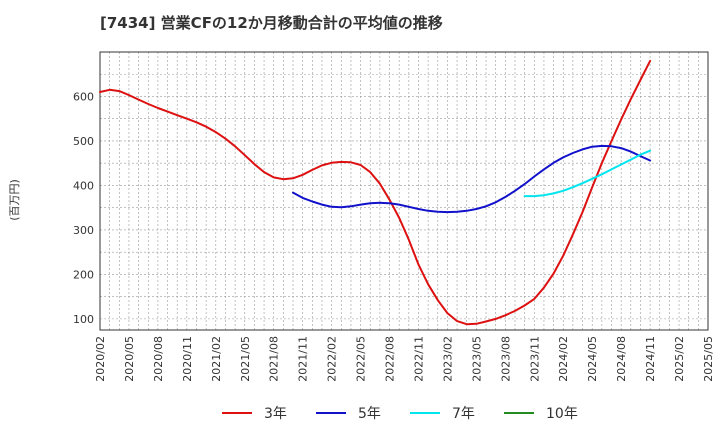  Describe the element at coordinates (129, 359) in the screenshot. I see `x-tick-label: 2020/05` at that location.